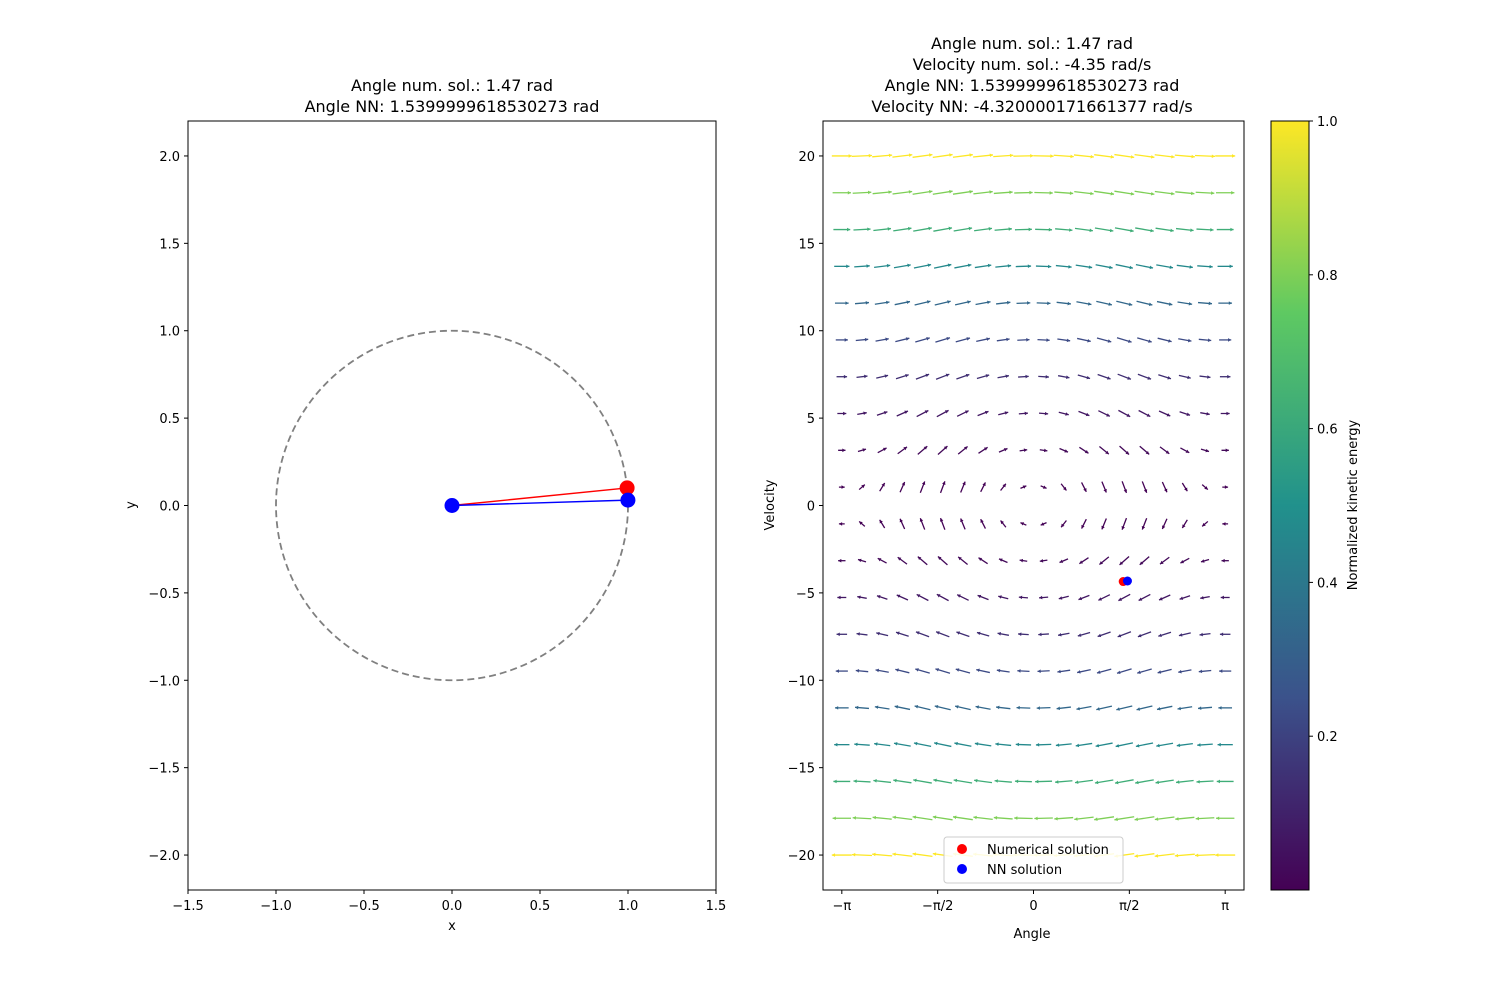 The width and height of the screenshot is (1500, 1000). What do you see at coordinates (801, 856) in the screenshot?
I see `y-tick-label: −20` at bounding box center [801, 856].